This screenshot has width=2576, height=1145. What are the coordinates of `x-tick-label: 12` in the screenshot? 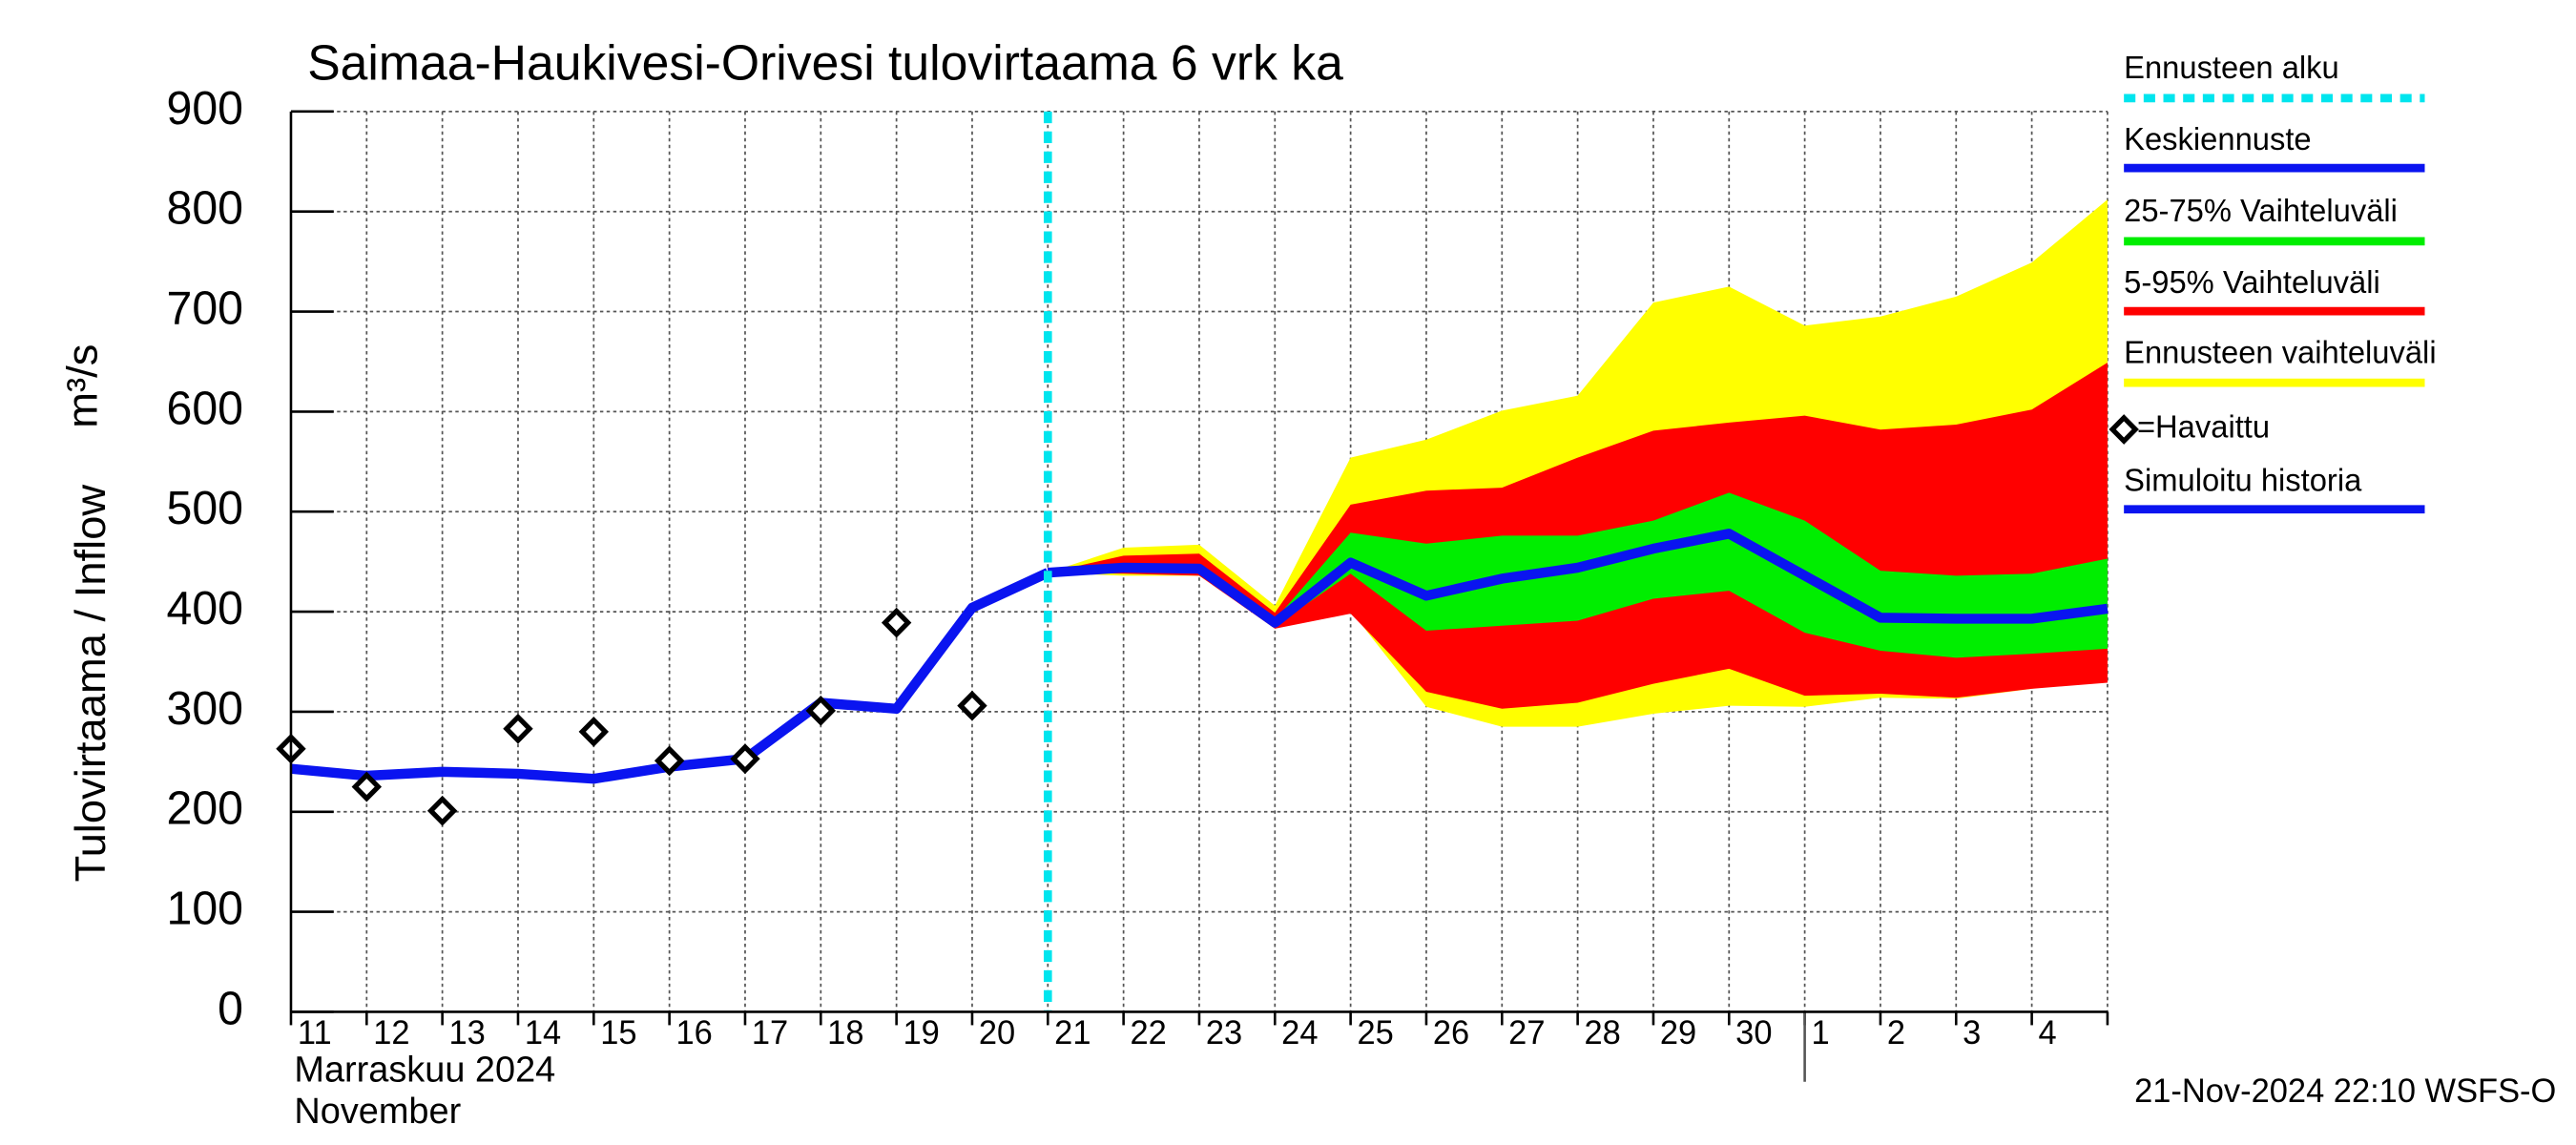 It's located at (391, 1033).